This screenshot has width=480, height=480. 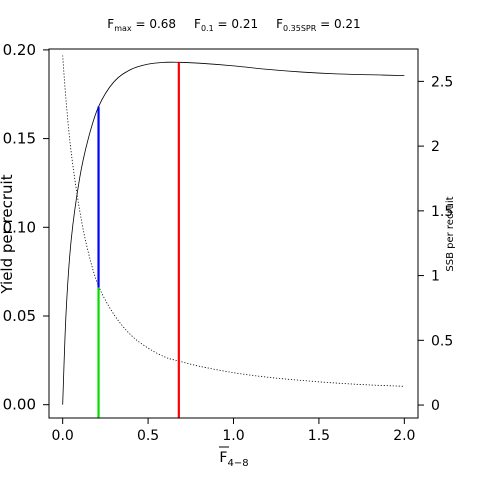 I want to click on title-f01-base: F, so click(x=197, y=24).